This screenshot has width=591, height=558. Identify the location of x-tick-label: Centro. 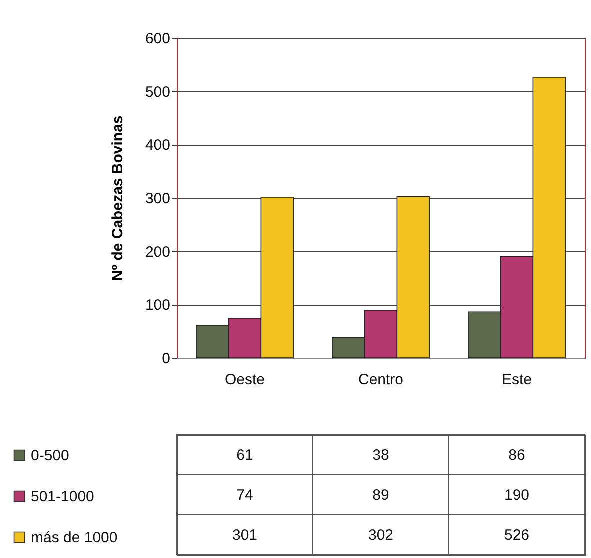
(381, 380).